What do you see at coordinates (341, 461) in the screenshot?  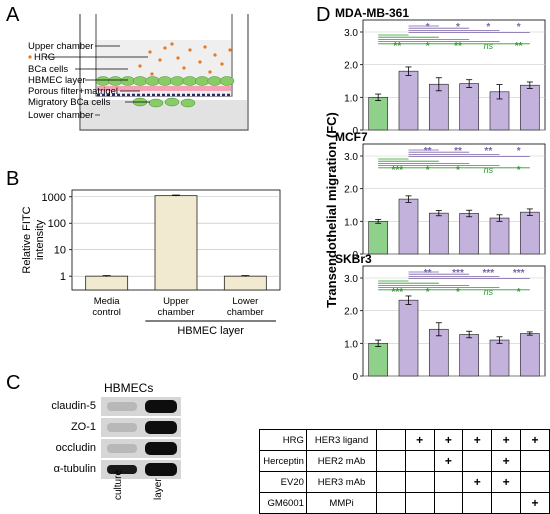 I see `target-cell: HER2 mAb` at bounding box center [341, 461].